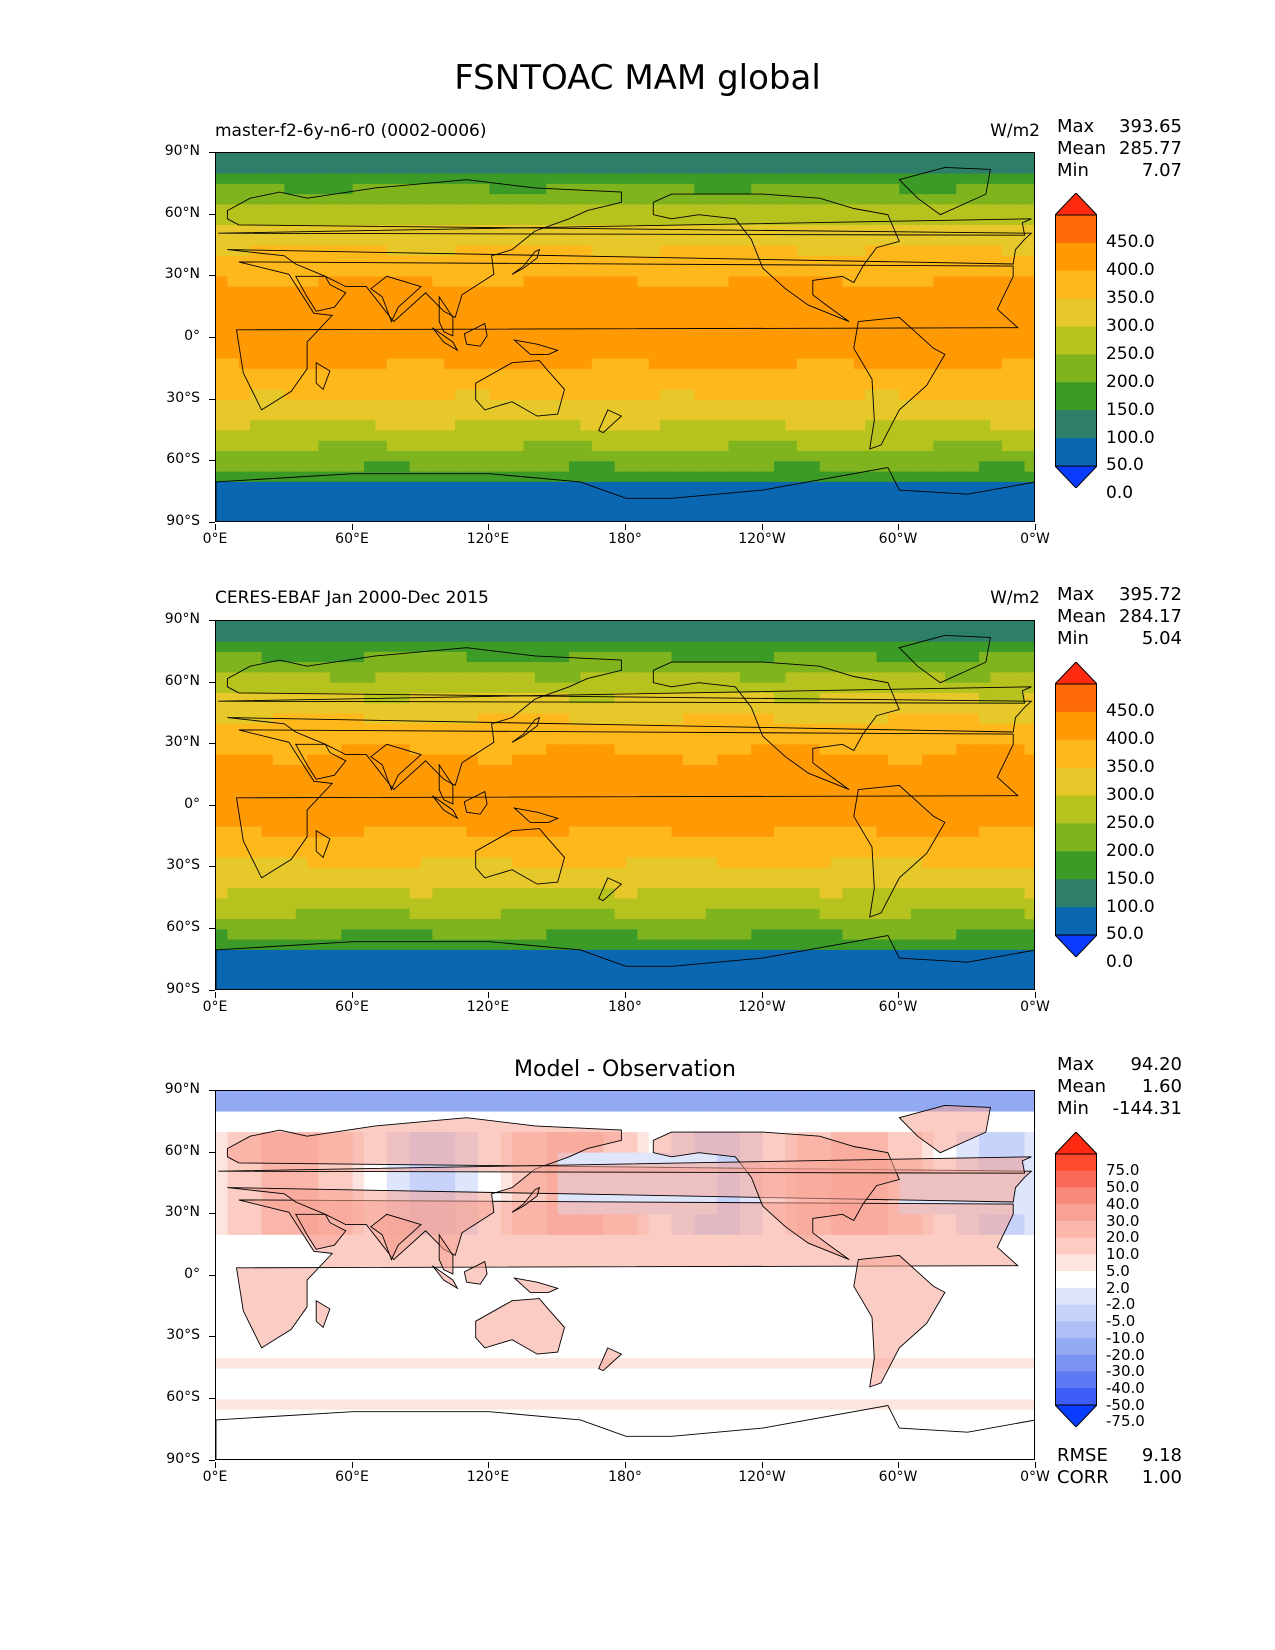 The height and width of the screenshot is (1650, 1275). I want to click on colorbar-band, so click(1076, 285).